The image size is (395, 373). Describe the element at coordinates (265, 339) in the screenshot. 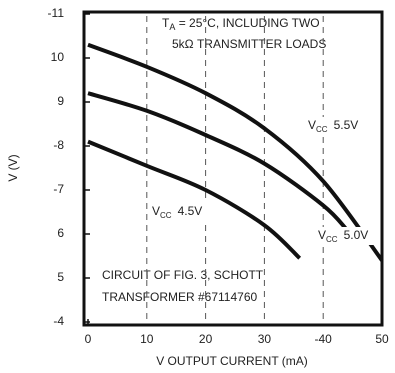

I see `x-tick-label: 30` at that location.